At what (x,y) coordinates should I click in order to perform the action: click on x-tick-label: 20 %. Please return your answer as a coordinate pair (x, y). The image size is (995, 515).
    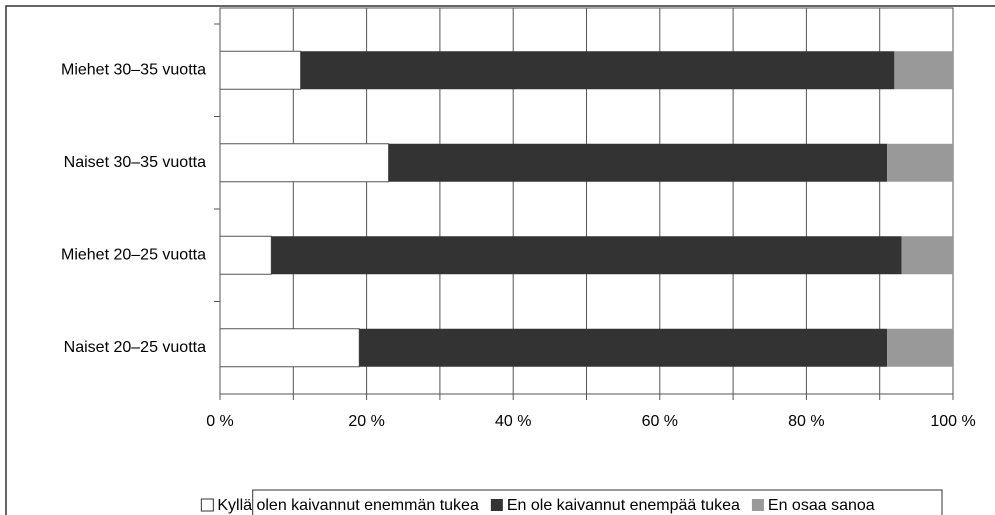
    Looking at the image, I should click on (366, 421).